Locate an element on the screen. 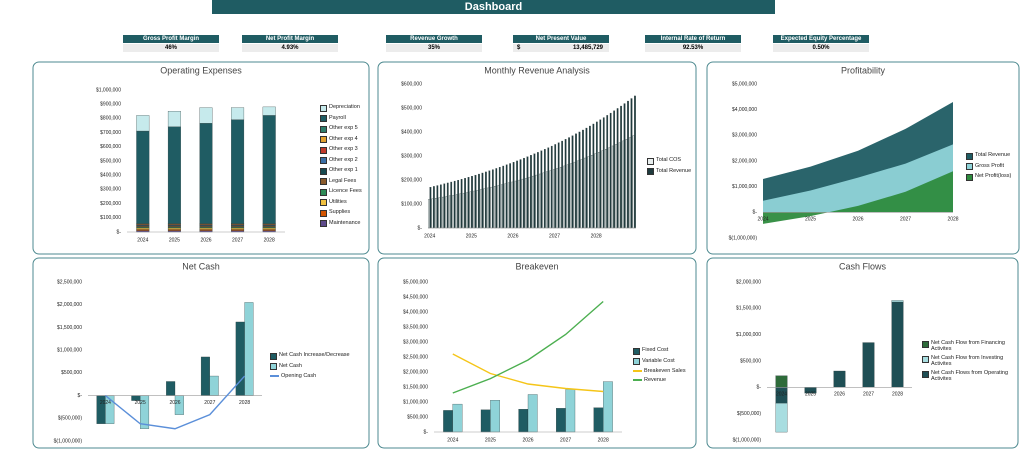  legend-label: Net Cash is located at coordinates (290, 365).